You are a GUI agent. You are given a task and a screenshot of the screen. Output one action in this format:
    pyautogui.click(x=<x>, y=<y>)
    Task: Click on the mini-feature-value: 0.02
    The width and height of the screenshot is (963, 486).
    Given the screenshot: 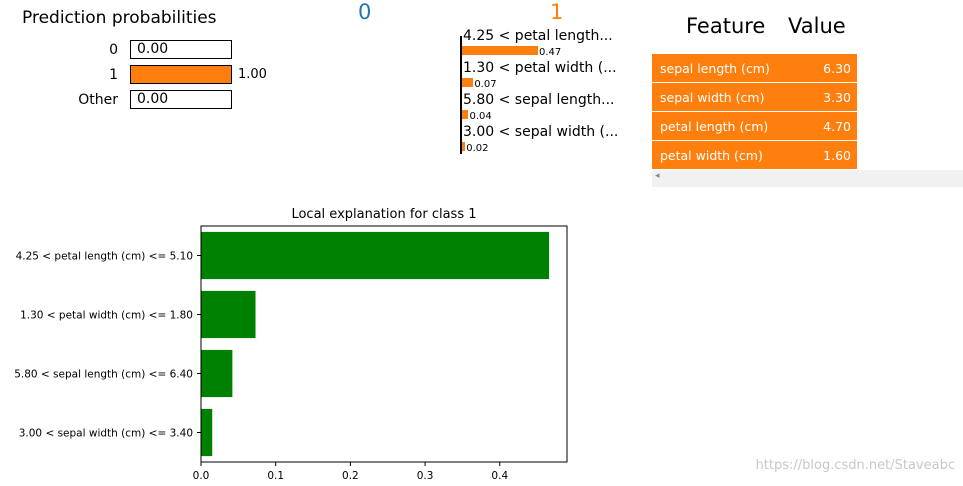 What is the action you would take?
    pyautogui.click(x=477, y=148)
    